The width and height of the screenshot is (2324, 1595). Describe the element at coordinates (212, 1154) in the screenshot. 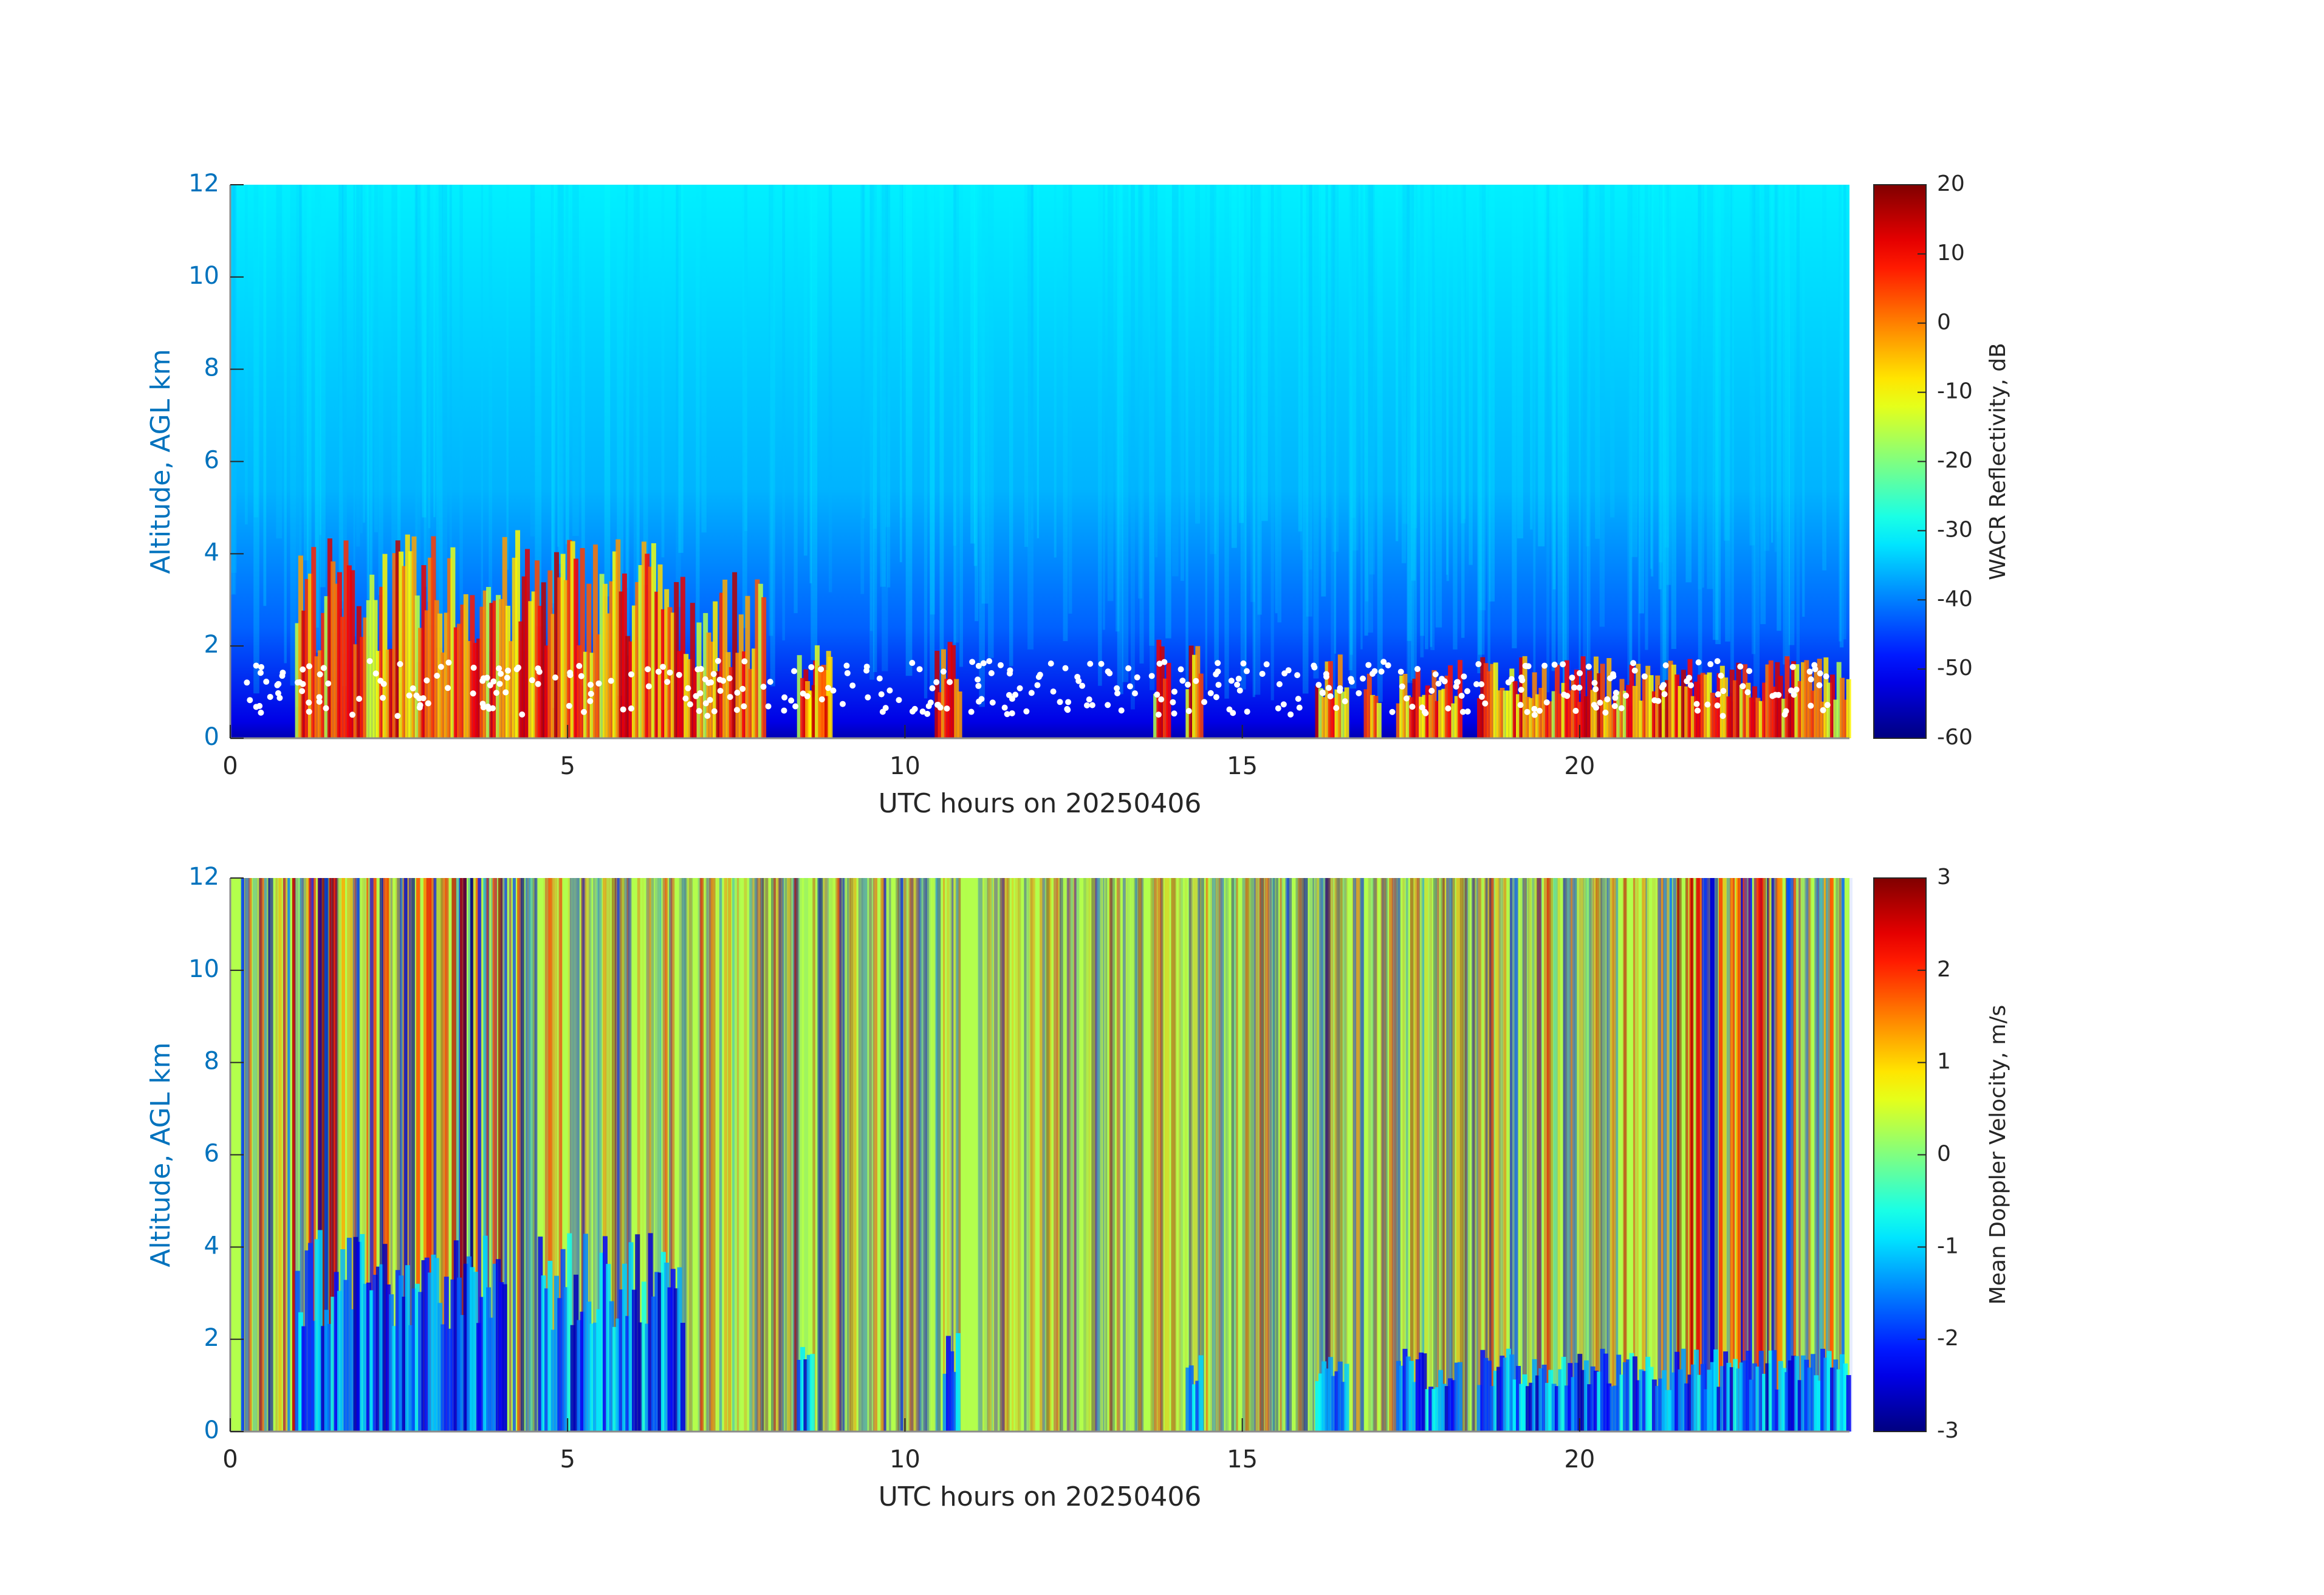

I see `y-tick-label: 6` at that location.